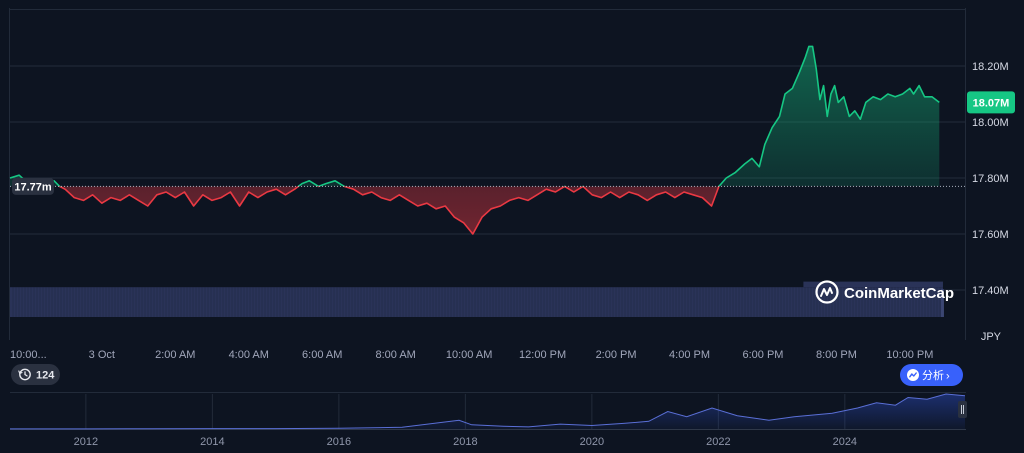 The height and width of the screenshot is (453, 1024). I want to click on x-tick-label: 4:00 PM, so click(689, 355).